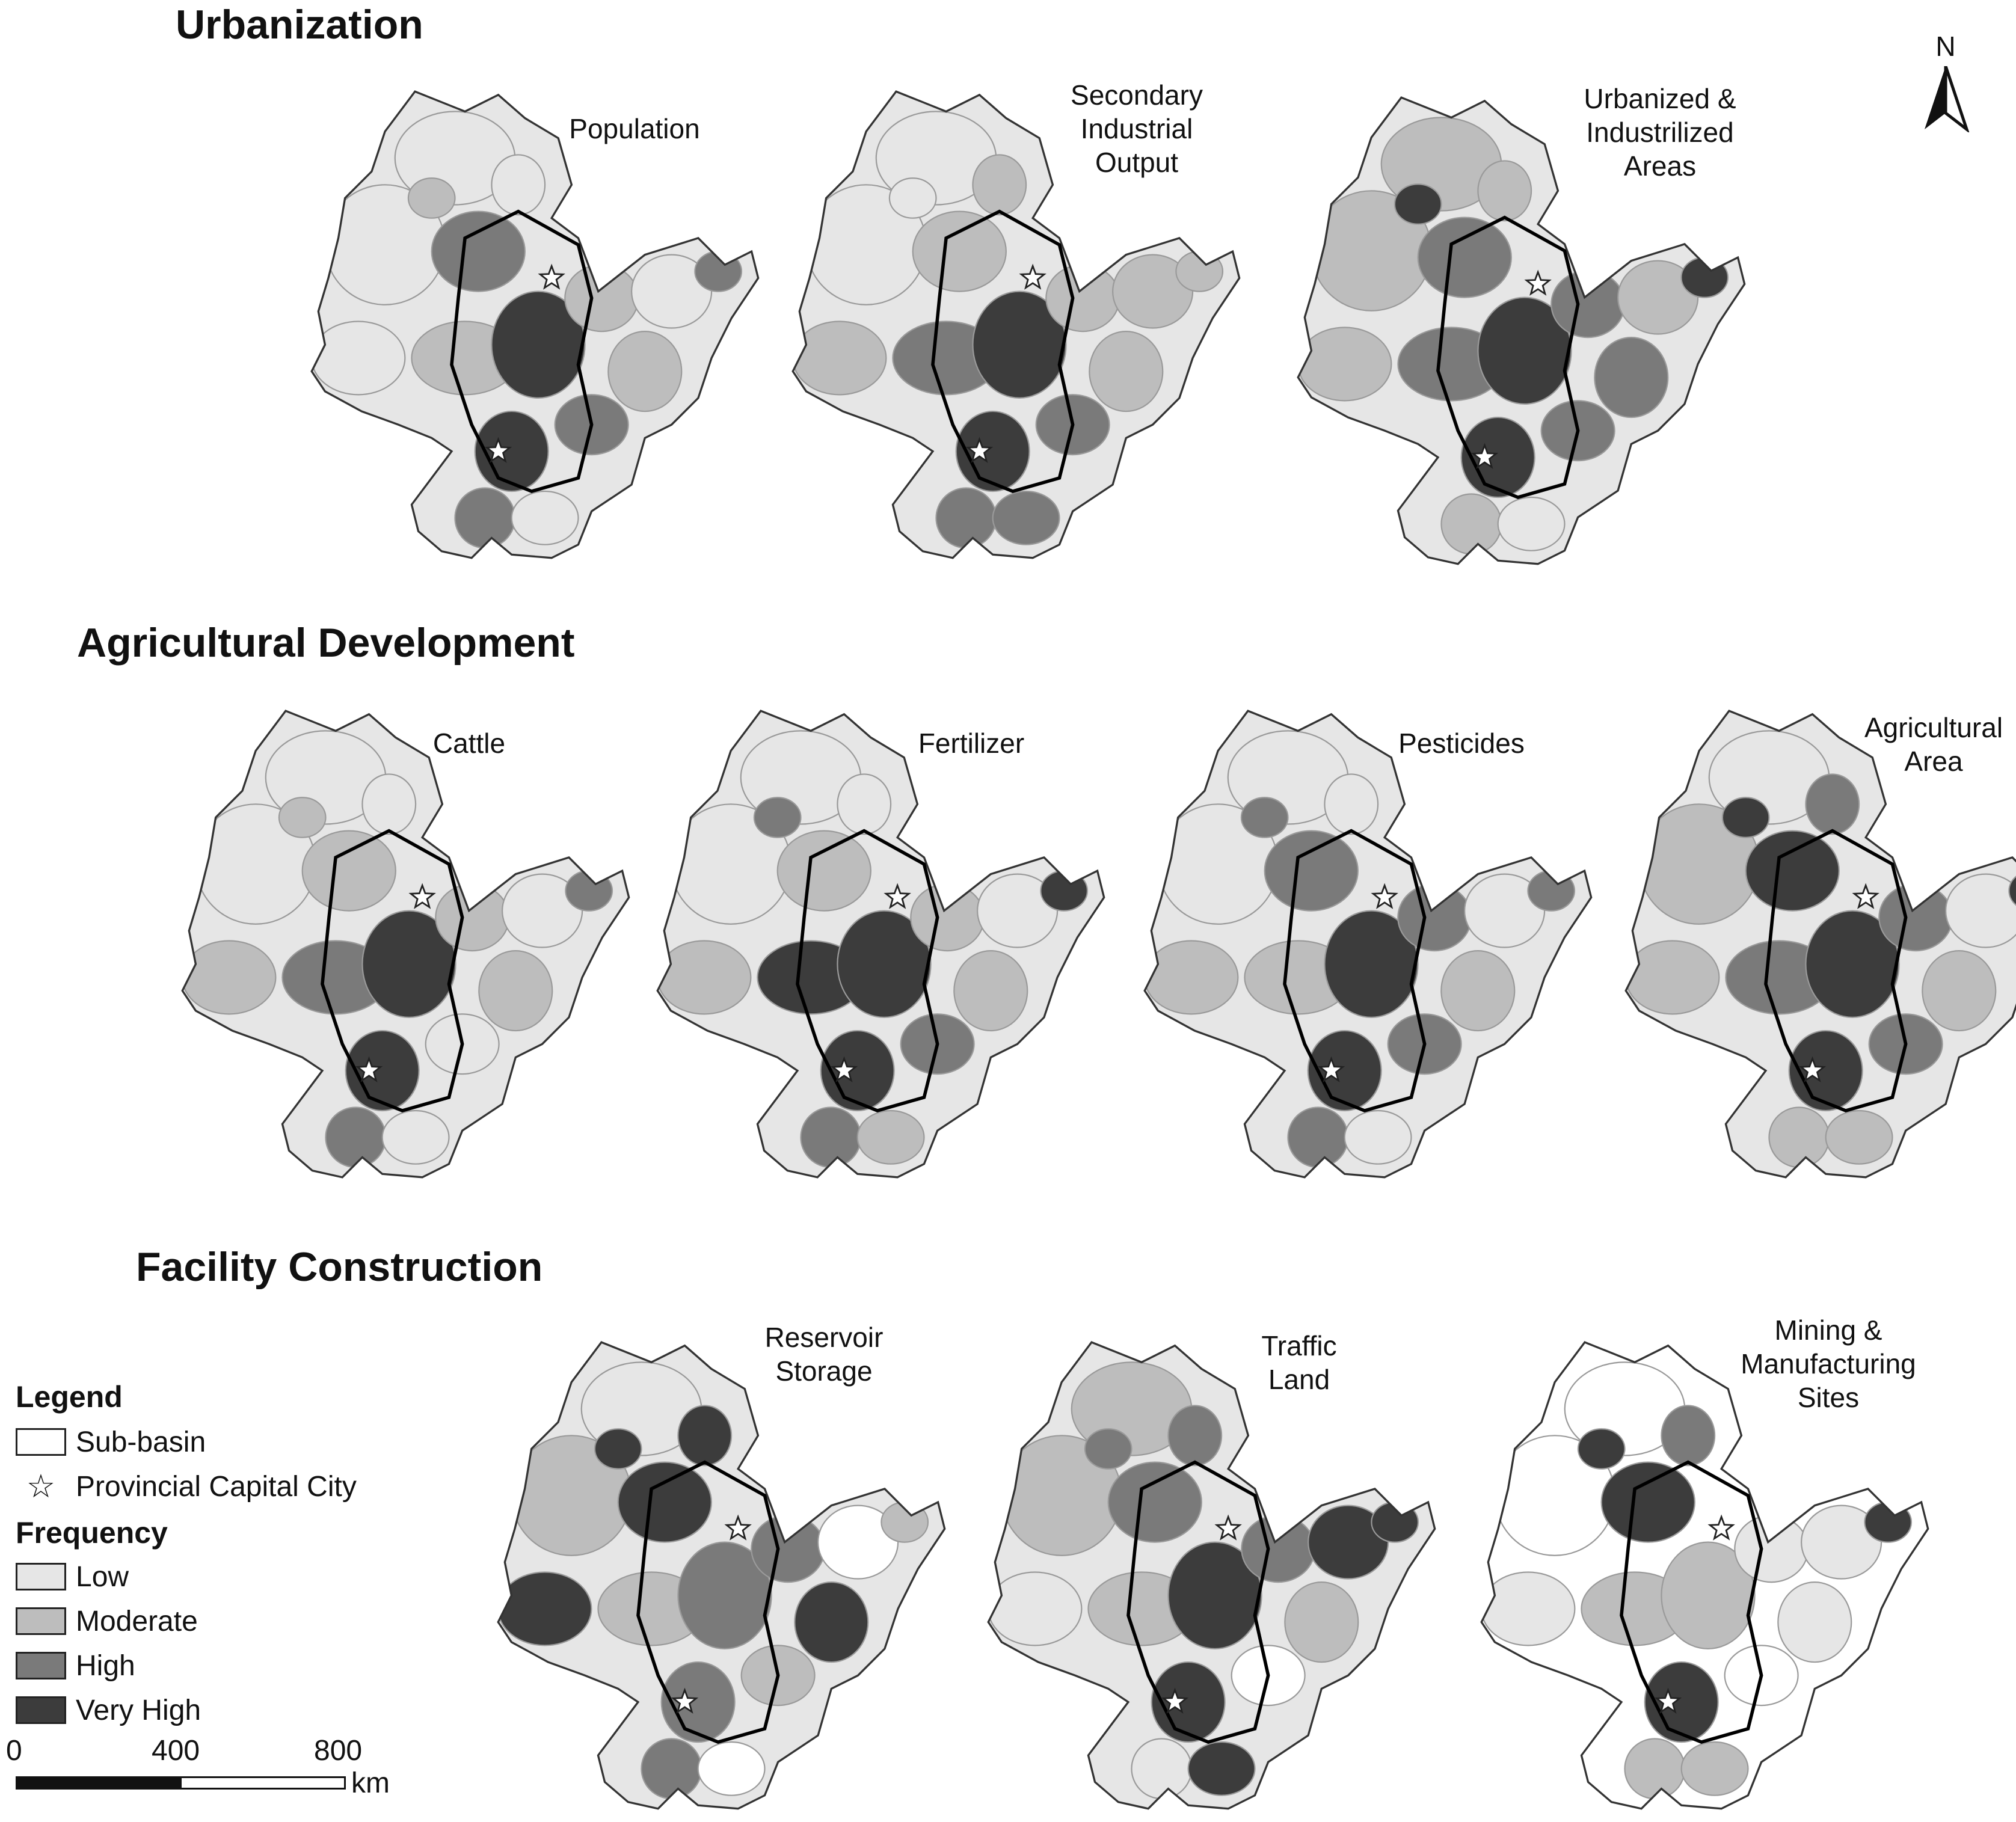  I want to click on map-label-line: Area, so click(1934, 761).